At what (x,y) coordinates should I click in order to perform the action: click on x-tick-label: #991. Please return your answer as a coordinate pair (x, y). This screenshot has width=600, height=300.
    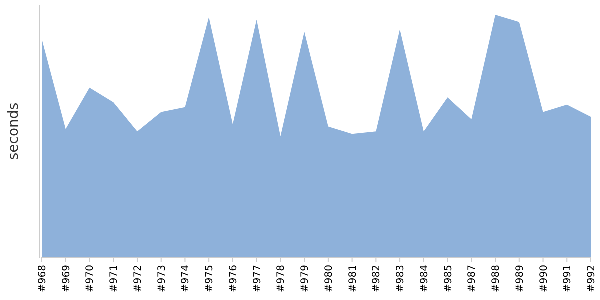
    Looking at the image, I should click on (568, 278).